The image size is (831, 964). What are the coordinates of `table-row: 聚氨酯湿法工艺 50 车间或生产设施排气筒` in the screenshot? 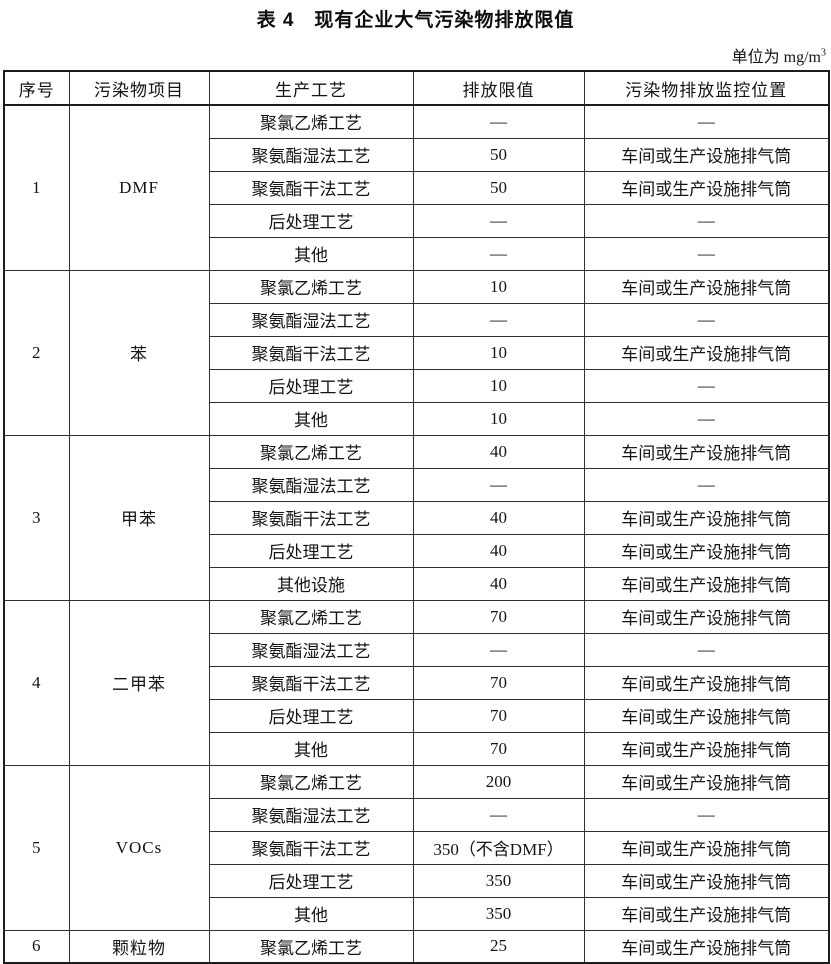 It's located at (417, 154).